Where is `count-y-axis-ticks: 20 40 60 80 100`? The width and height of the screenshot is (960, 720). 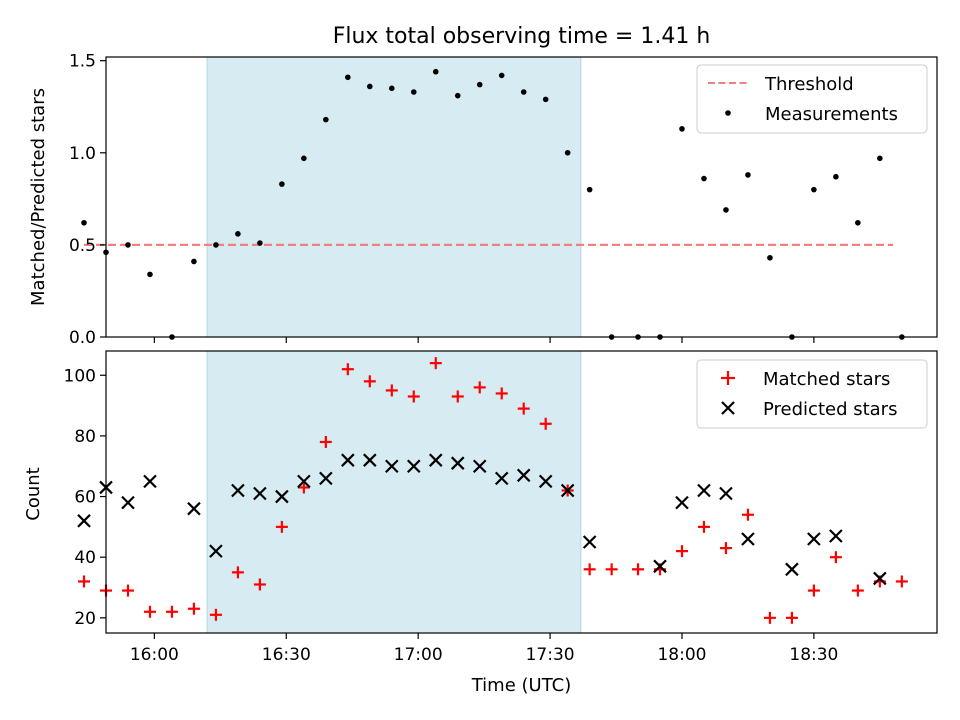
count-y-axis-ticks: 20 40 60 80 100 is located at coordinates (85, 497).